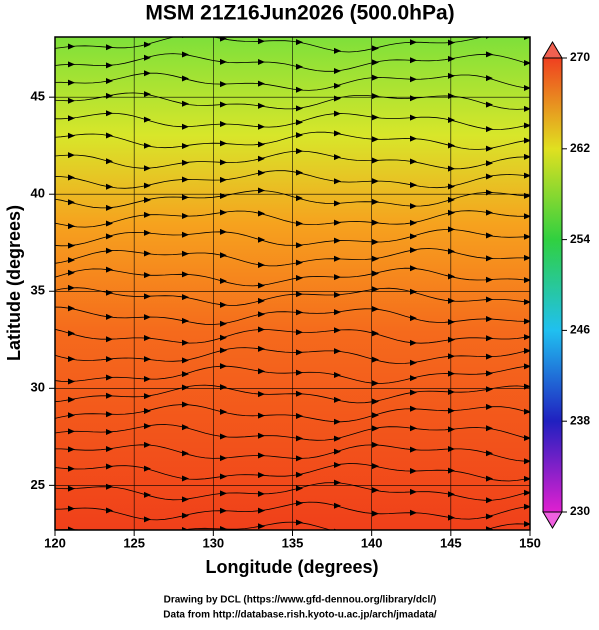 This screenshot has width=599, height=630. Describe the element at coordinates (580, 148) in the screenshot. I see `colorbar-tick-label: 262` at that location.